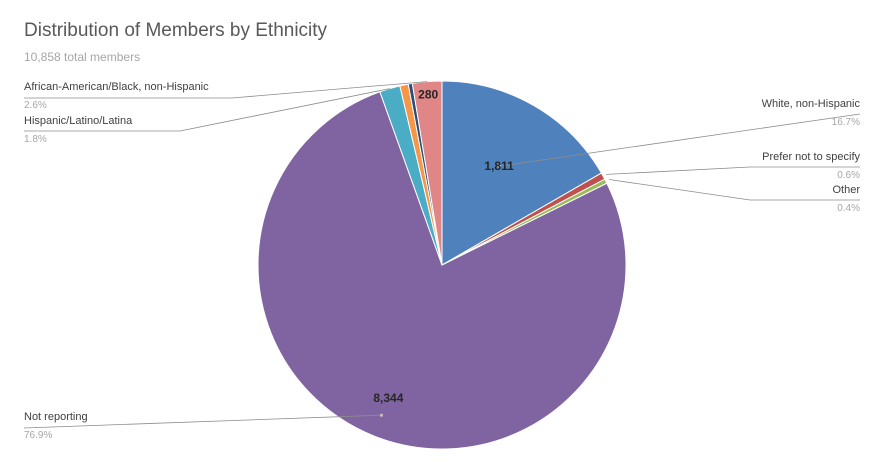 Image resolution: width=884 pixels, height=473 pixels. What do you see at coordinates (848, 208) in the screenshot?
I see `percent-label-other: 0.4%` at bounding box center [848, 208].